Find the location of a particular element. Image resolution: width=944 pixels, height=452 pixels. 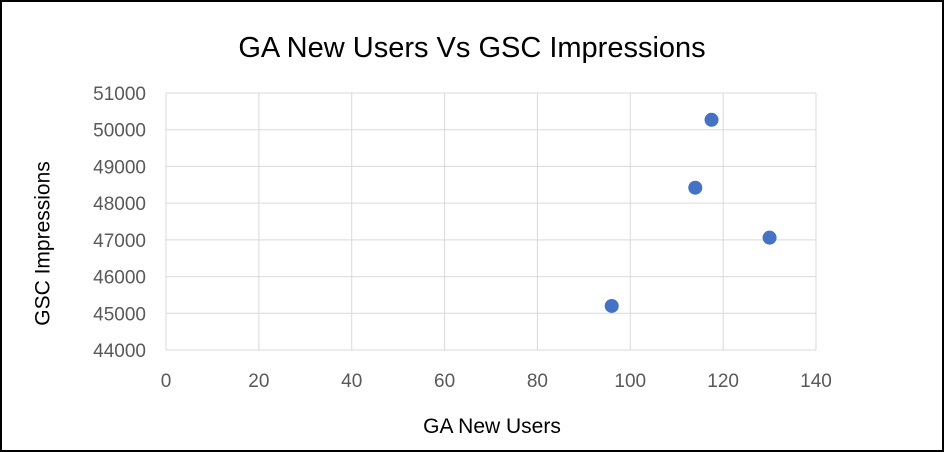

y-tick-label: 48000 is located at coordinates (119, 204).